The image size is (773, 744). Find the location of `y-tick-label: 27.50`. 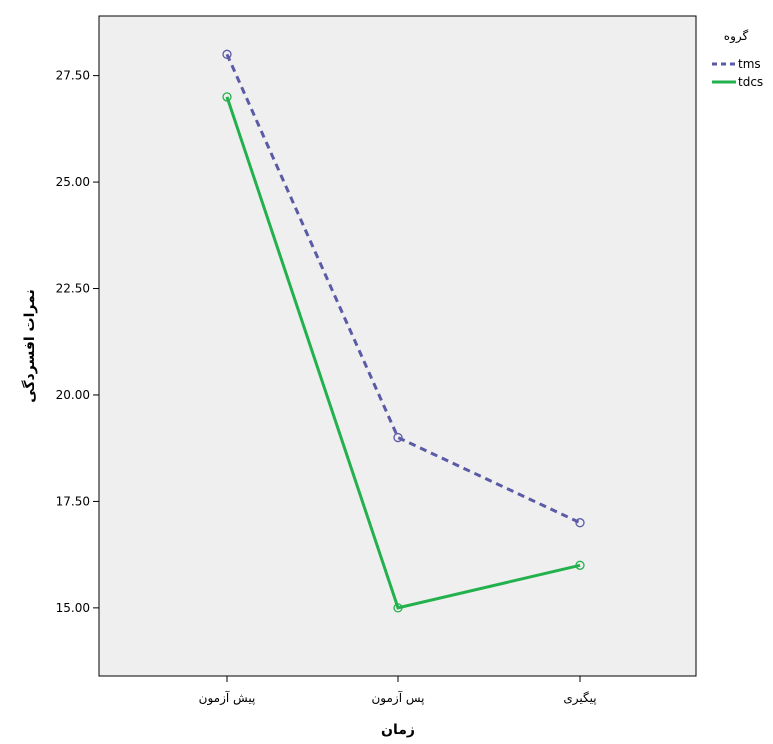

y-tick-label: 27.50 is located at coordinates (73, 76).